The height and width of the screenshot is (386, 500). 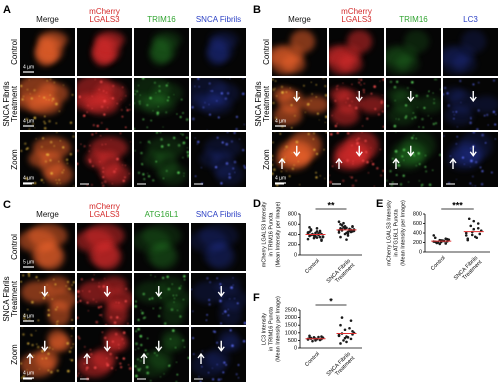 What do you see at coordinates (295, 348) in the screenshot?
I see `y-tick-label: 0` at bounding box center [295, 348].